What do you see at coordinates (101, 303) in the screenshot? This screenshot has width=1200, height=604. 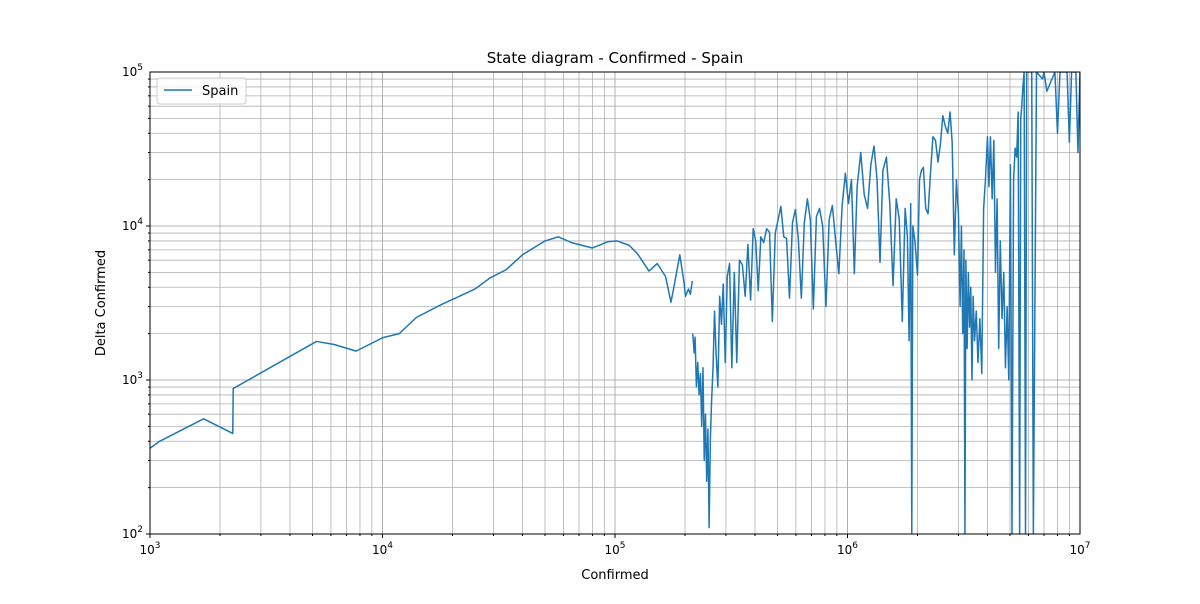 I see `y-axis-label: Delta Confirmed` at bounding box center [101, 303].